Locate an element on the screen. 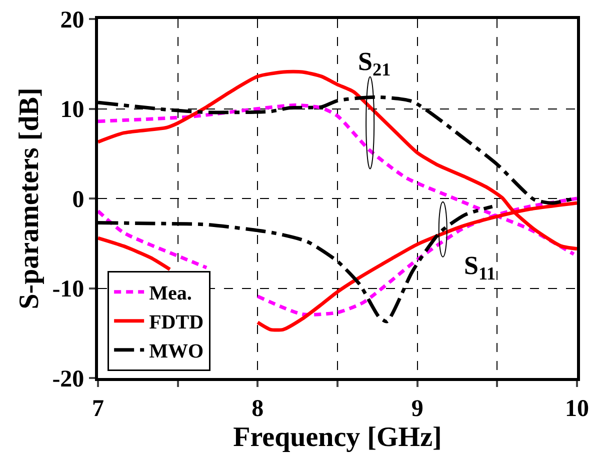  annotation: S$_{11}$ is located at coordinates (480, 267).